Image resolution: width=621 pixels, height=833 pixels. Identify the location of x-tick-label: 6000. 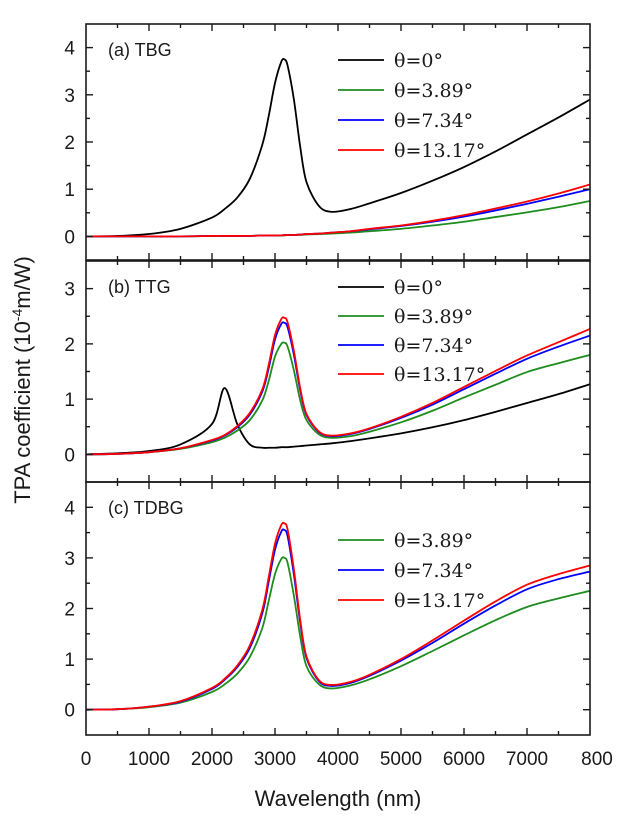
(464, 759).